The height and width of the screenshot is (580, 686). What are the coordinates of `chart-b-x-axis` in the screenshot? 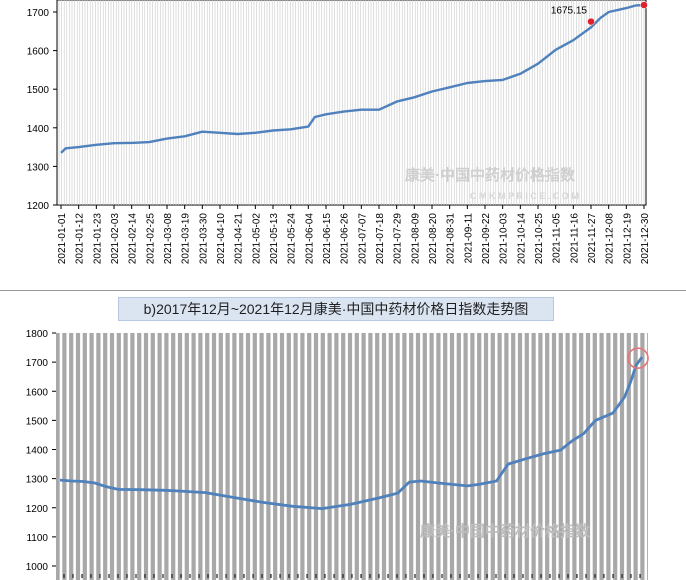 It's located at (352, 576).